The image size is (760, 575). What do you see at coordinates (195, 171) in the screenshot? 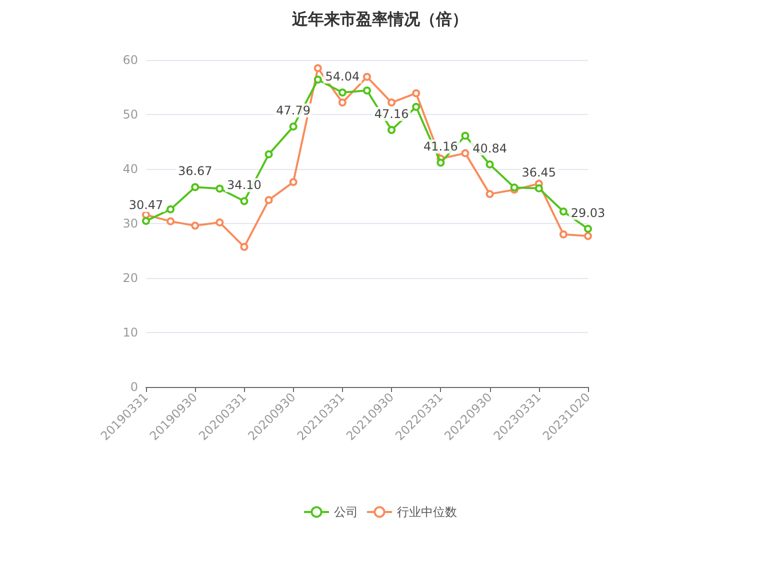
I see `data-label: 36.67` at bounding box center [195, 171].